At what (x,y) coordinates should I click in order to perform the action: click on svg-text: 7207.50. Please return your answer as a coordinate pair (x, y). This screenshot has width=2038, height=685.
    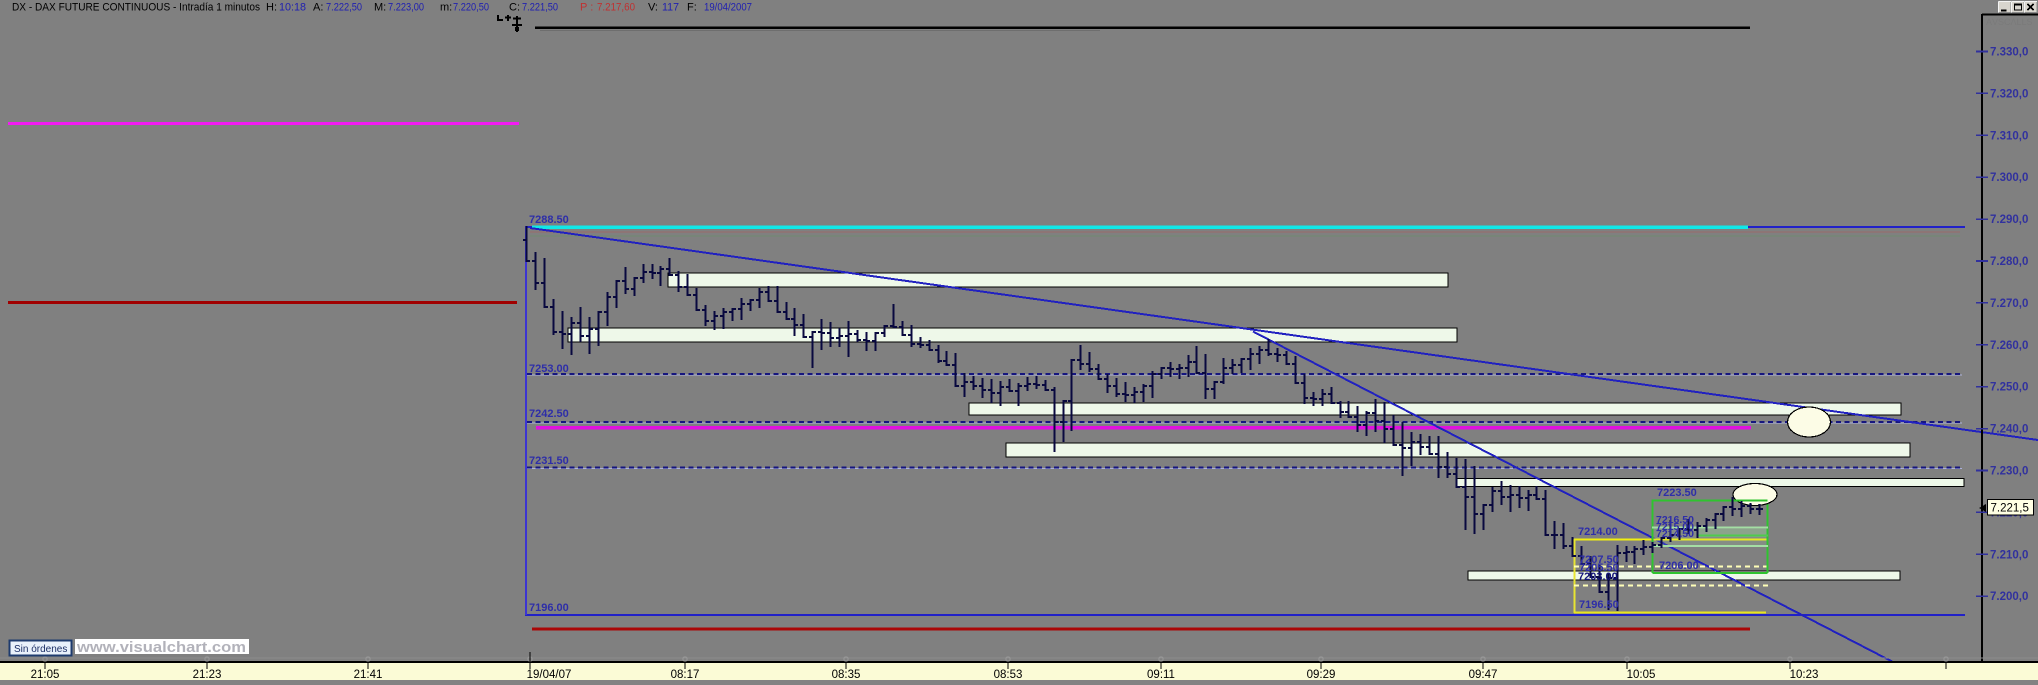
    Looking at the image, I should click on (1599, 560).